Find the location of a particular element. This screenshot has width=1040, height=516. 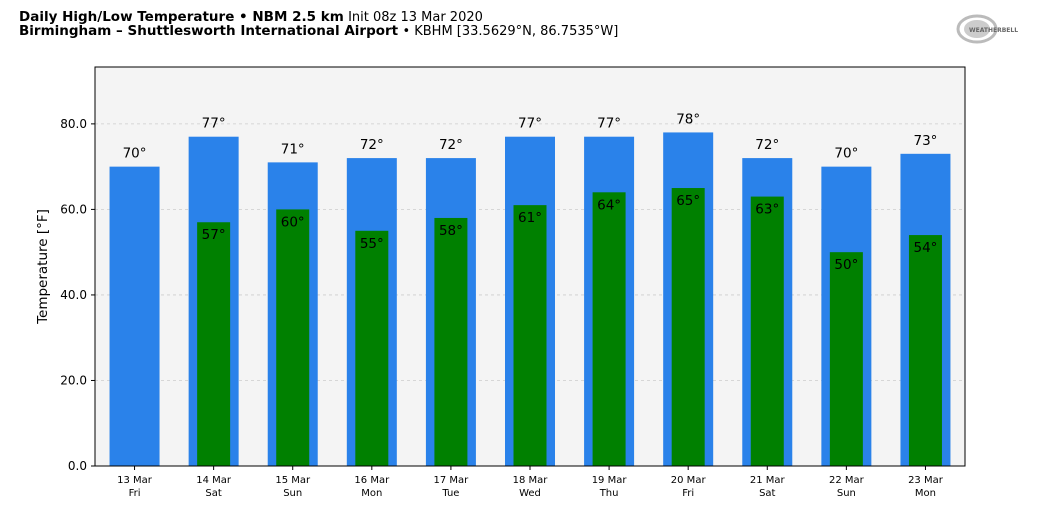

x-tick-label: 19 Mar is located at coordinates (610, 480).